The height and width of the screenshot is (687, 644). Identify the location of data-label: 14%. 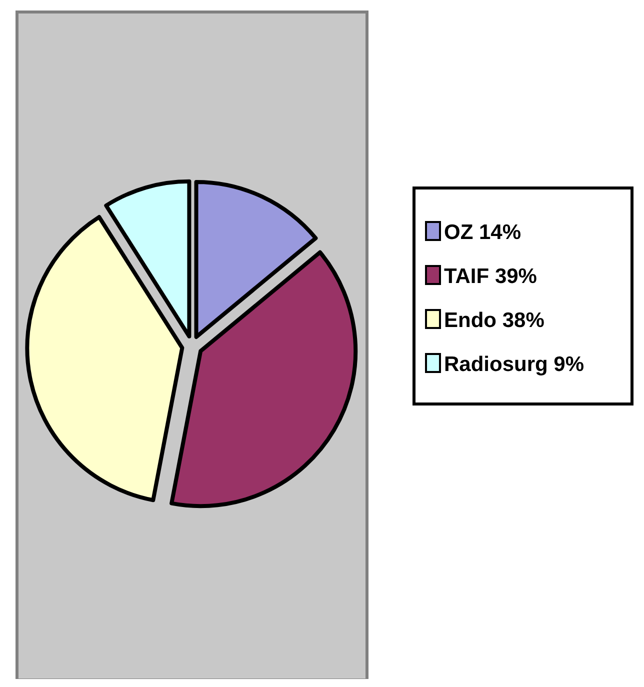
(500, 232).